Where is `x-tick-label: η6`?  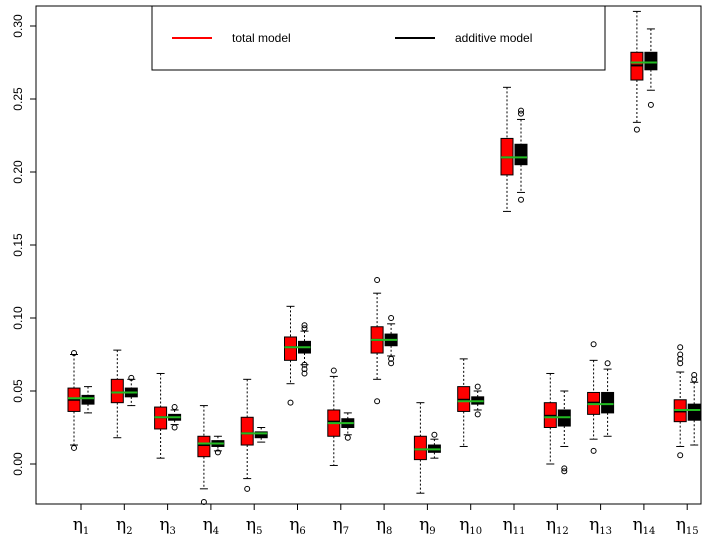
x-tick-label: η6 is located at coordinates (297, 526).